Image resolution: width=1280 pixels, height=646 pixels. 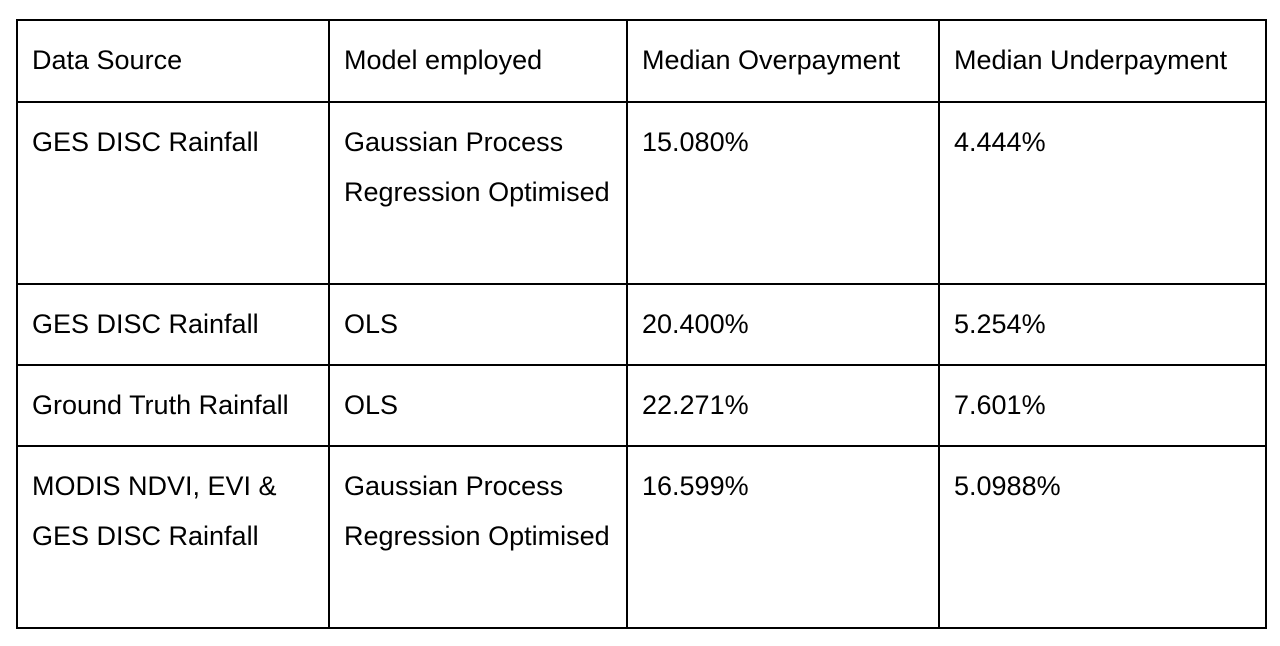 I want to click on table-row: Ground Truth Rainfall OLS 22.271% 7.601%, so click(x=641, y=405).